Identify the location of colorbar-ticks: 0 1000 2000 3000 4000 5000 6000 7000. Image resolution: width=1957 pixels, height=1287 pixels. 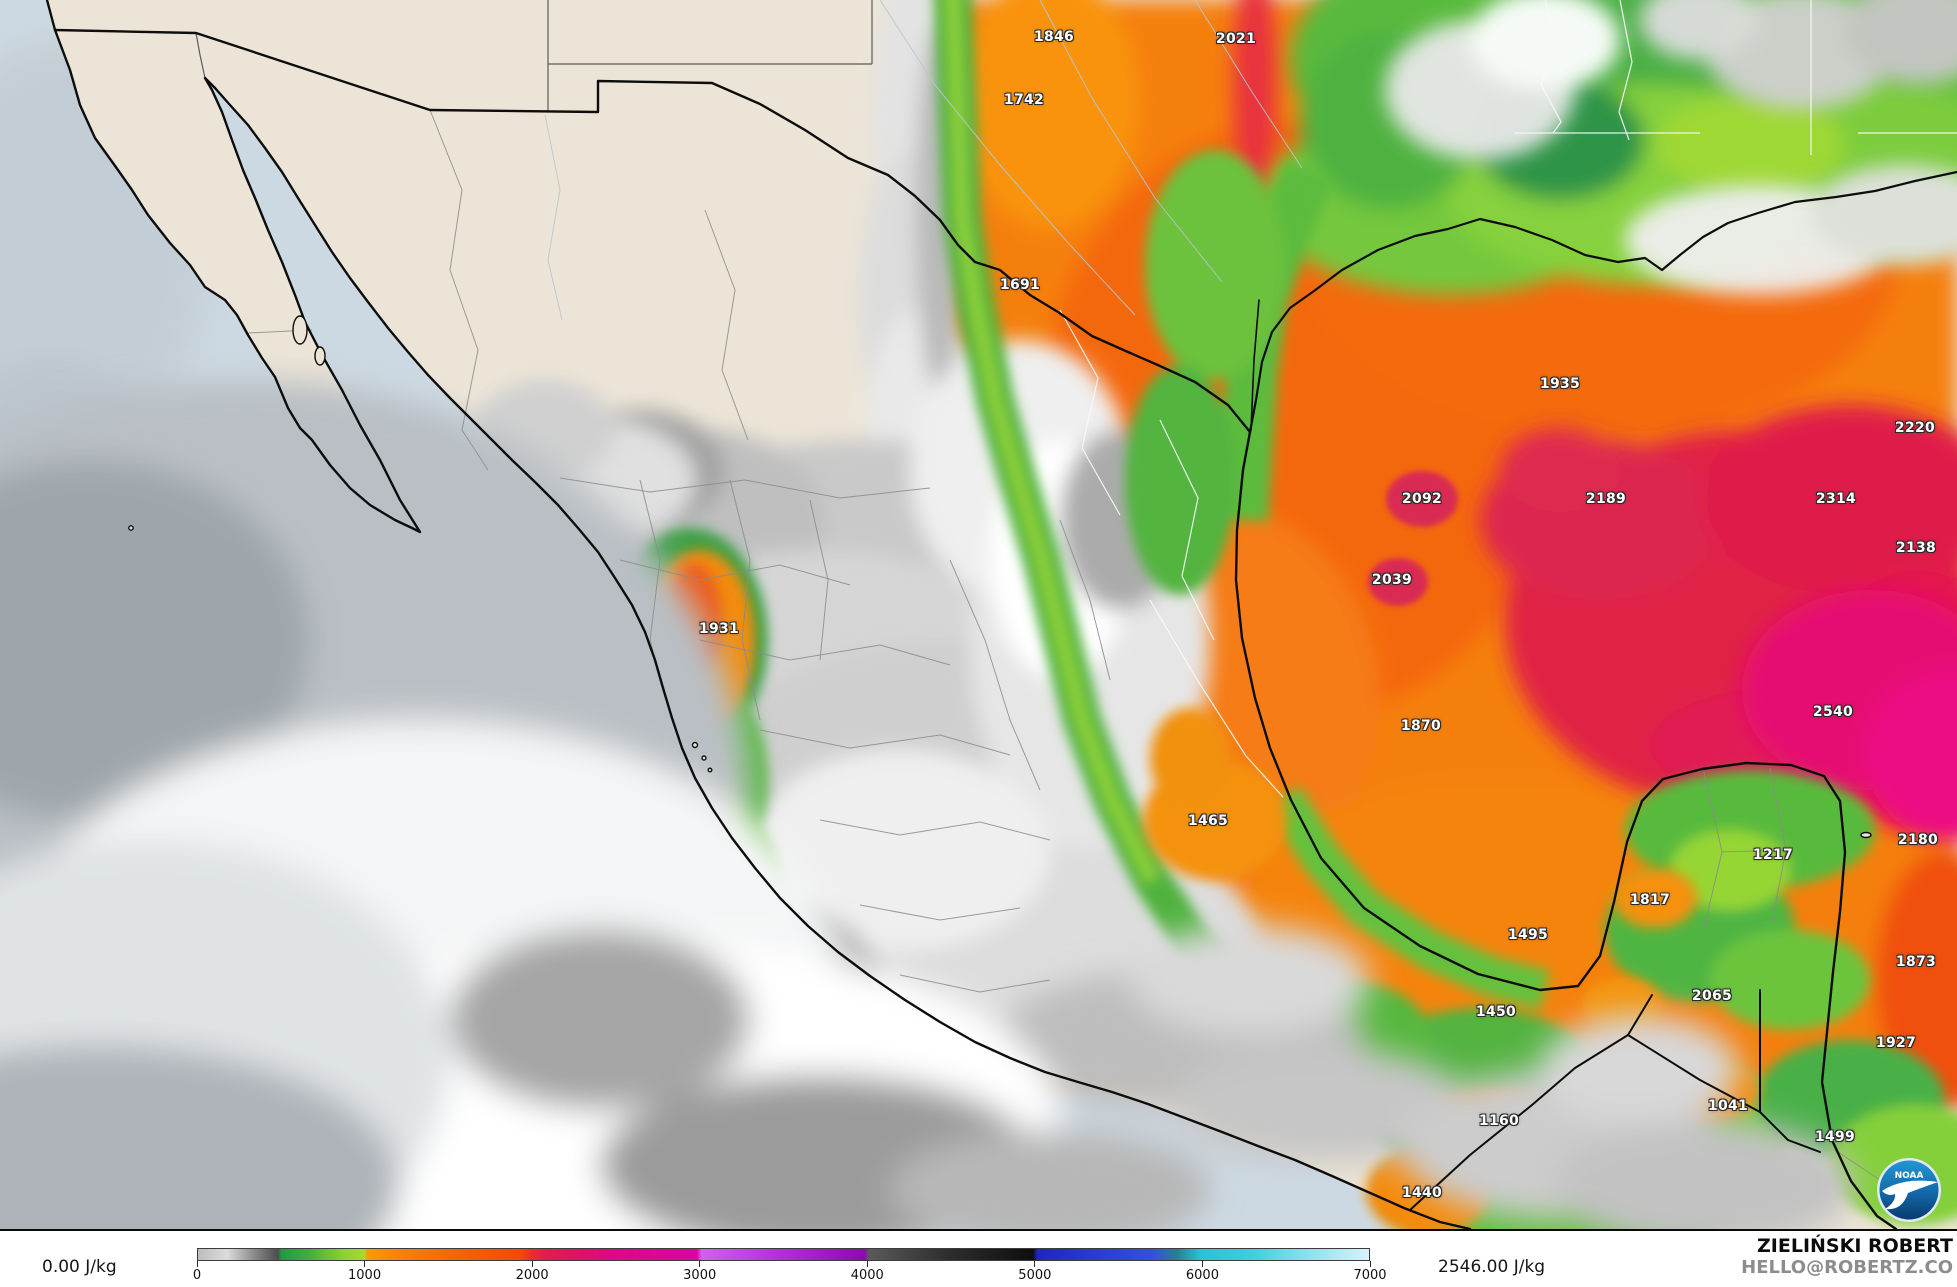
(790, 1273).